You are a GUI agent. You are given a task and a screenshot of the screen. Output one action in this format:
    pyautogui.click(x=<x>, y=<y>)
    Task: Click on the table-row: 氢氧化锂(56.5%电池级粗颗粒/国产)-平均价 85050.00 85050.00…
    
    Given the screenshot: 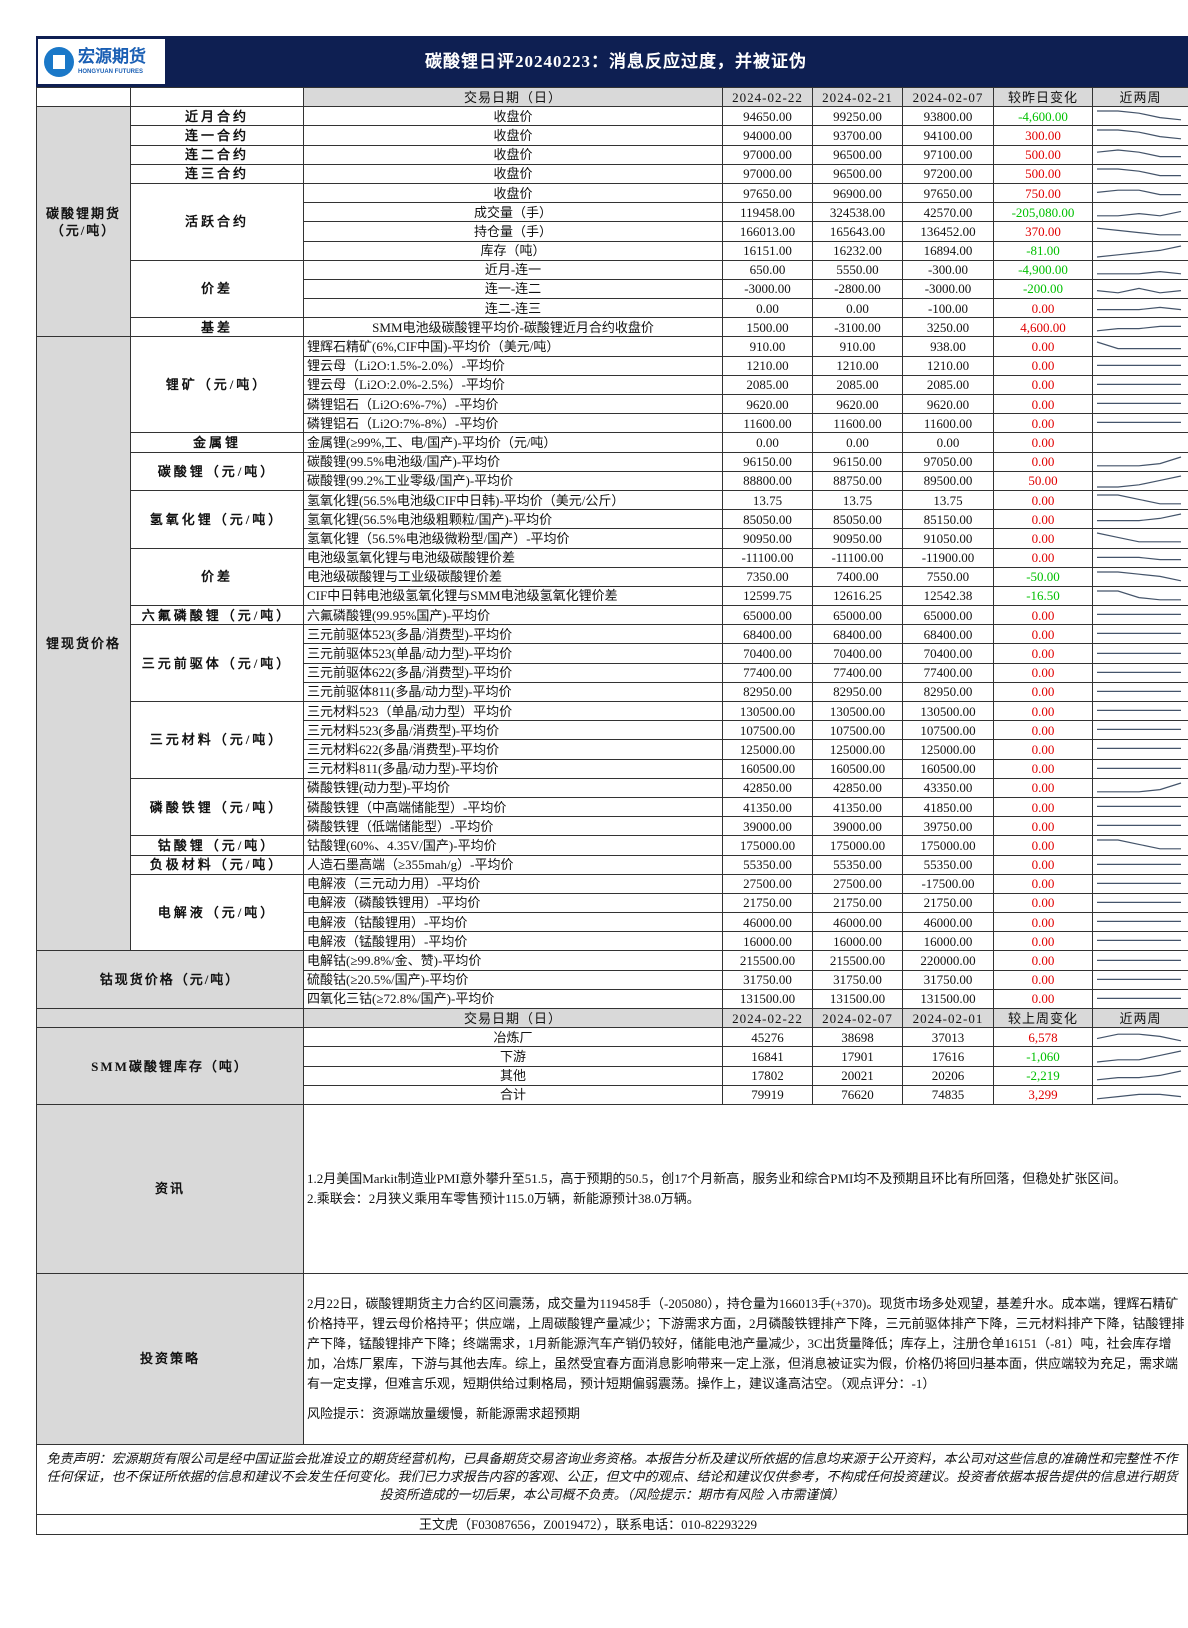 What is the action you would take?
    pyautogui.click(x=612, y=519)
    